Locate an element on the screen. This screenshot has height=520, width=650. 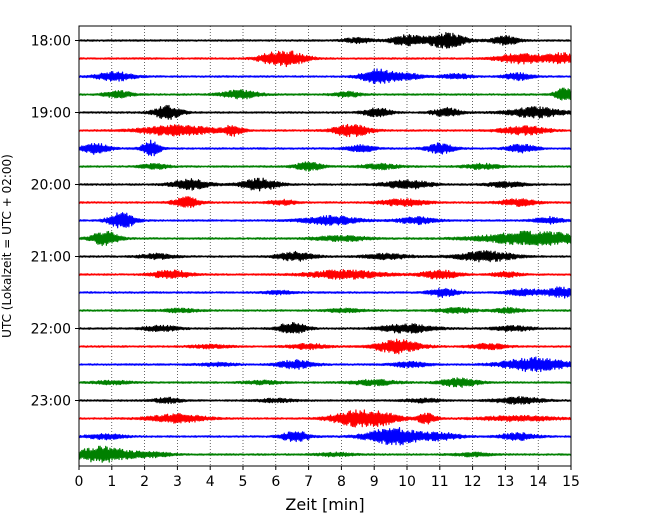
x-tick-label-1: 1 is located at coordinates (111, 482).